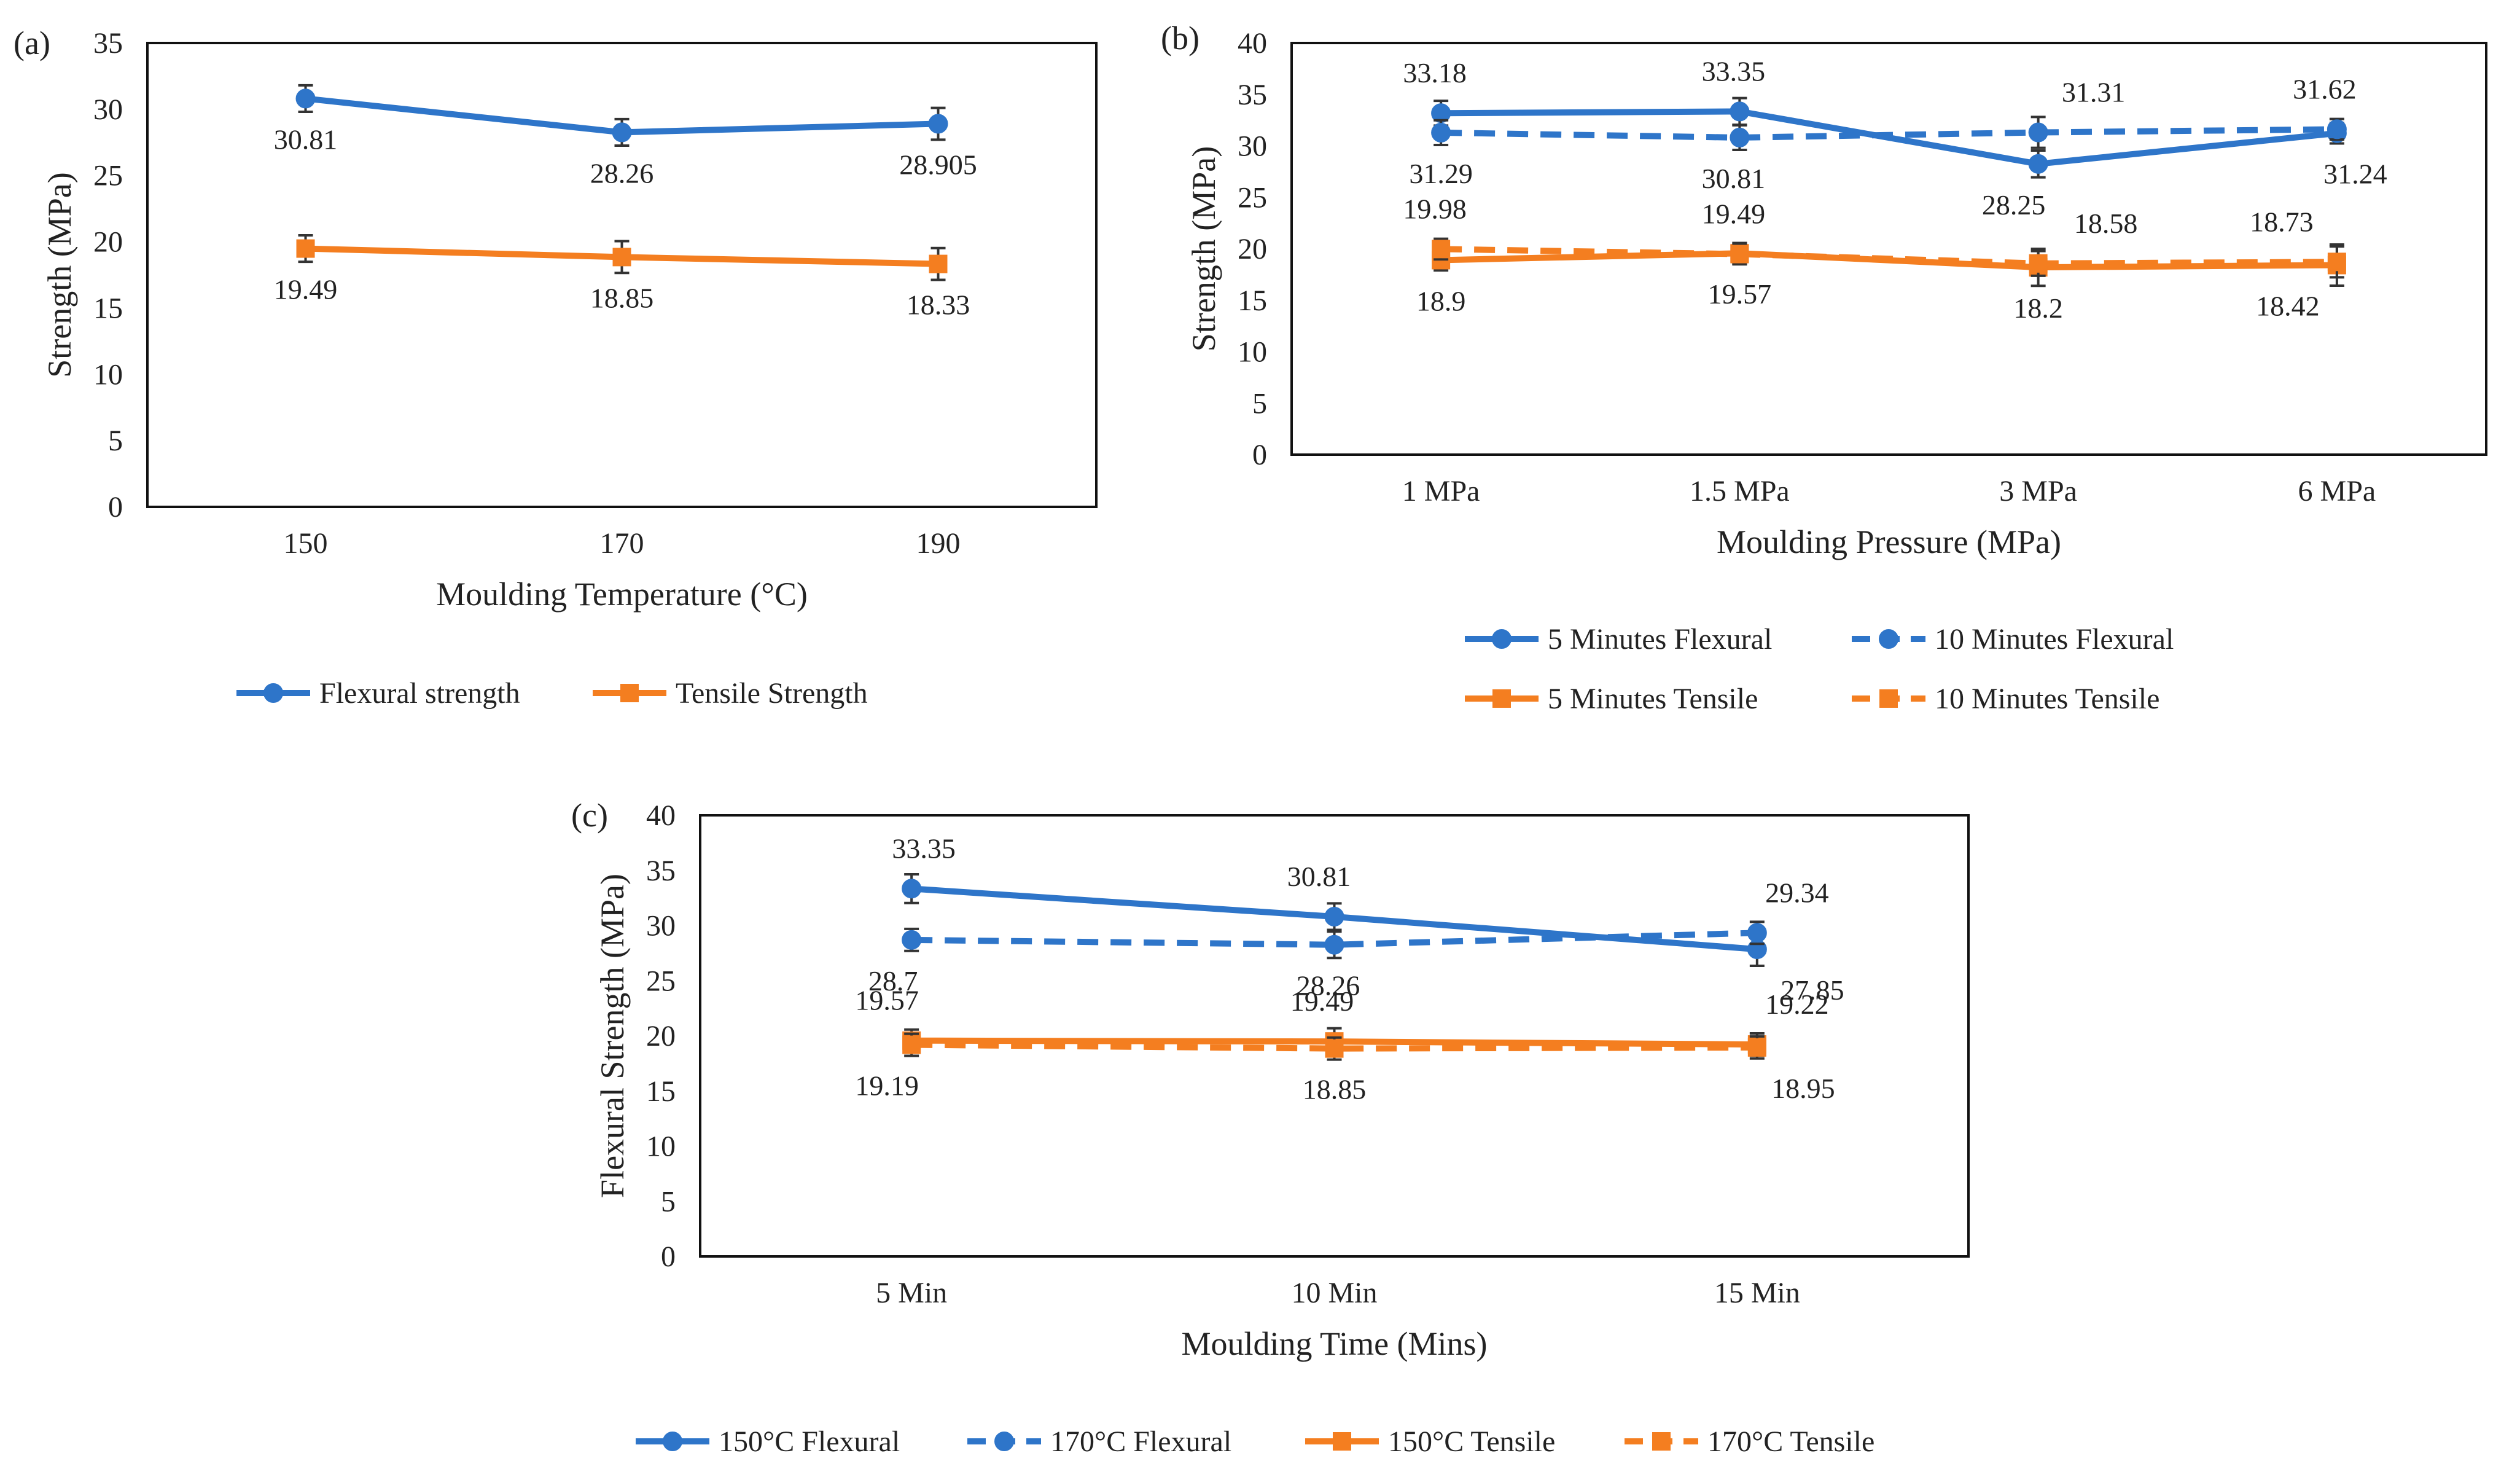  What do you see at coordinates (1803, 1088) in the screenshot?
I see `panel-c-series-170-c-tensile-data-label: 18.95` at bounding box center [1803, 1088].